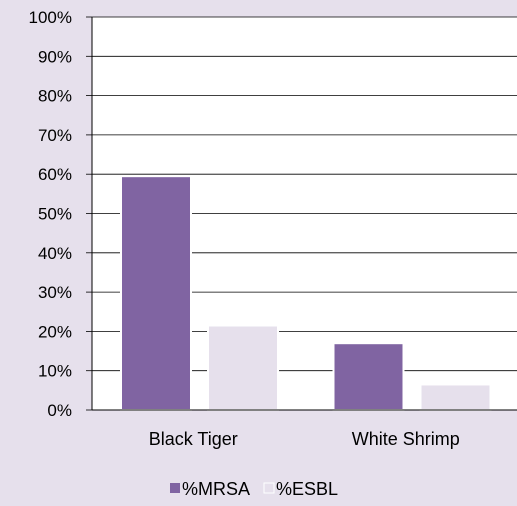 The width and height of the screenshot is (517, 506). Describe the element at coordinates (55, 174) in the screenshot. I see `y-tick-label: 60%` at that location.